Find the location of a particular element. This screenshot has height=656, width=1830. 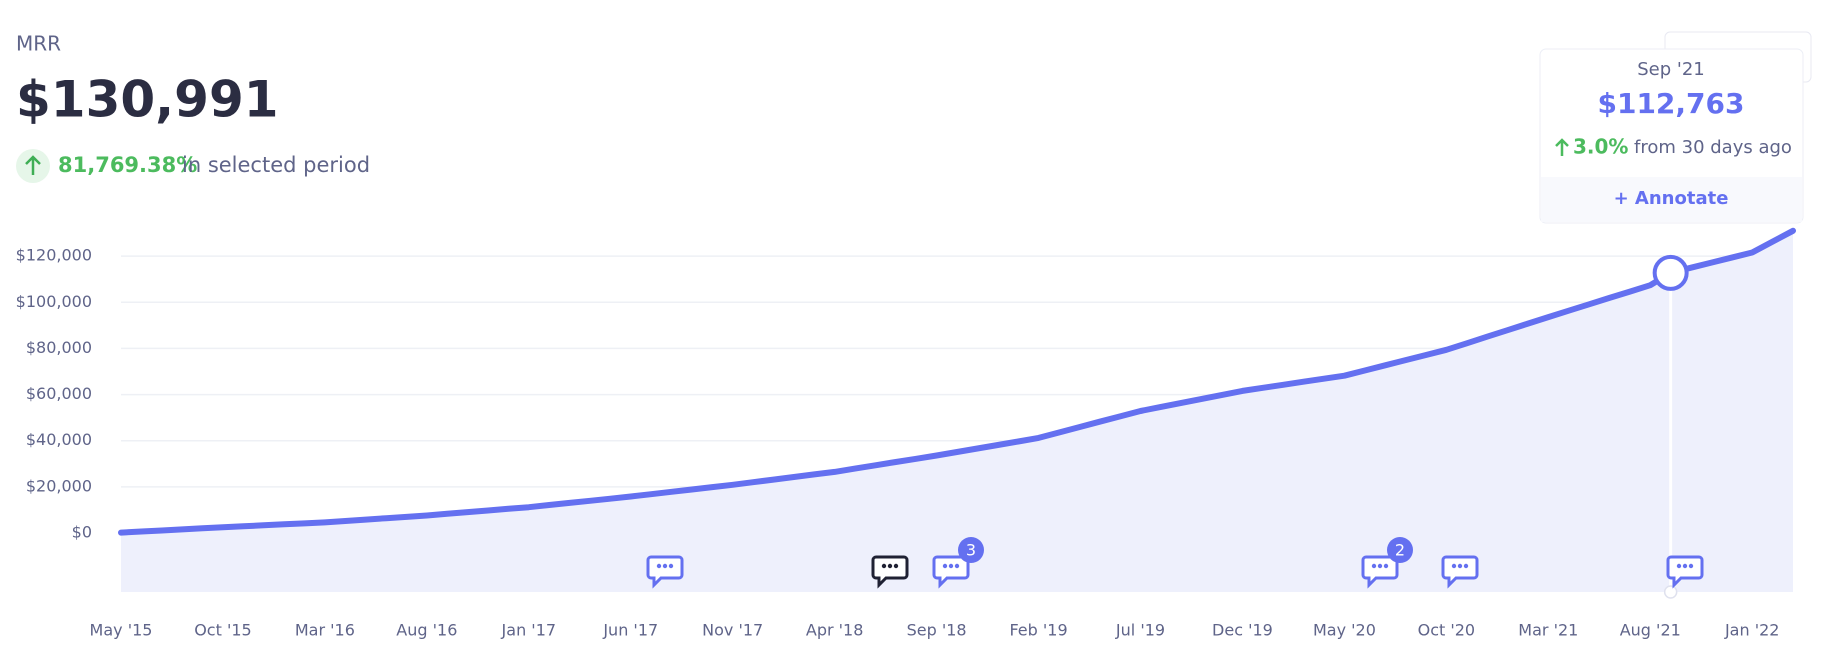

x-tick-label: Dec '19 is located at coordinates (1242, 630).